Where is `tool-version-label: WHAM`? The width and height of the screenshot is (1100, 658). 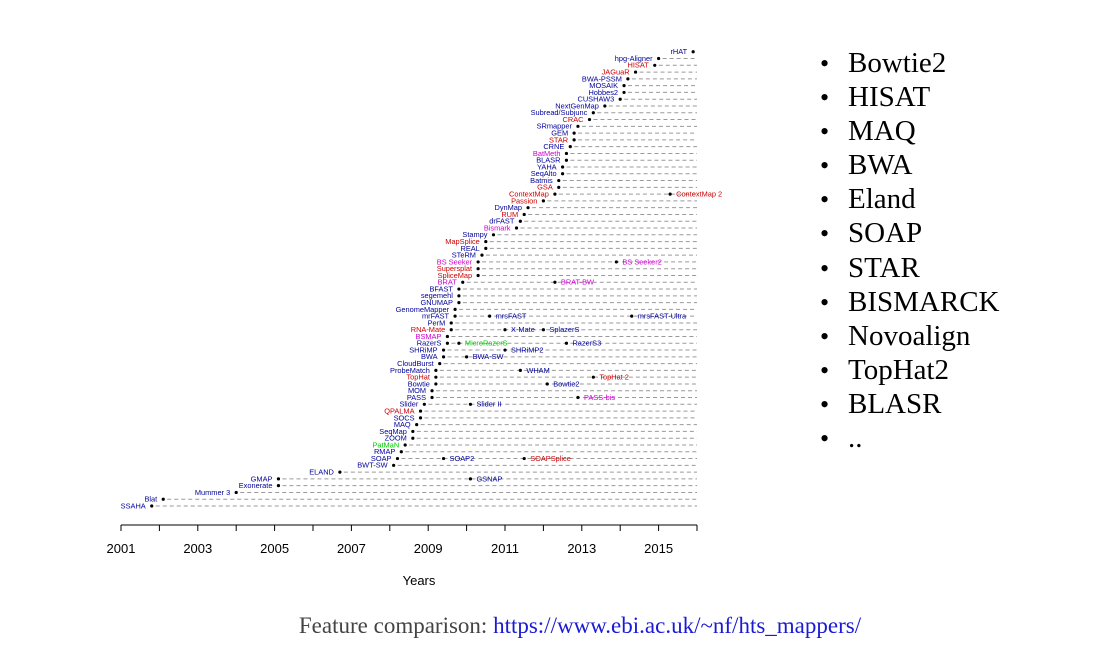 tool-version-label: WHAM is located at coordinates (537, 370).